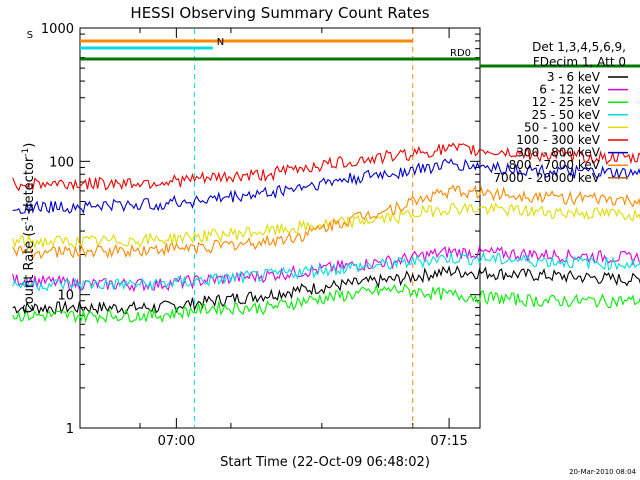 This screenshot has width=640, height=480. Describe the element at coordinates (546, 178) in the screenshot. I see `legend-label-8: 7000 - 20000 keV` at that location.